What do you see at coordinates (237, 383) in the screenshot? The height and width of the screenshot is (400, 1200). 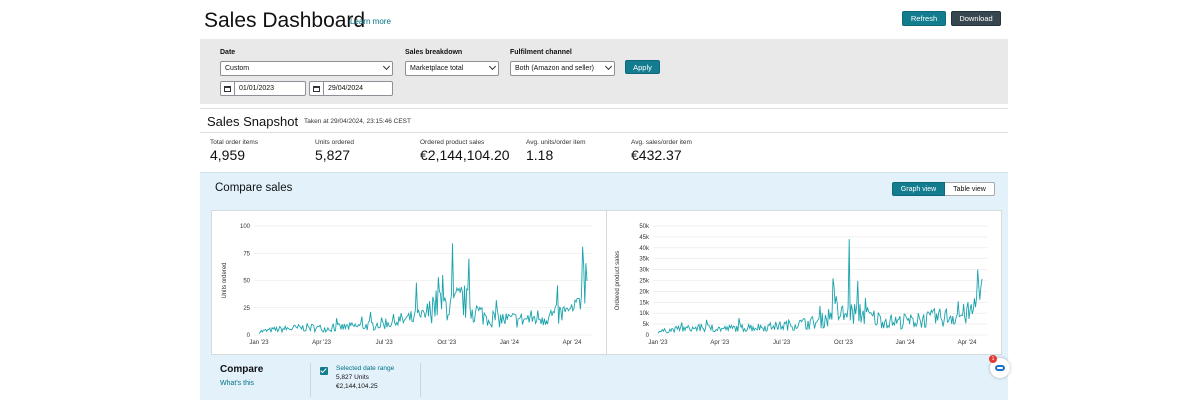 I see `whats-this-link: What's this` at bounding box center [237, 383].